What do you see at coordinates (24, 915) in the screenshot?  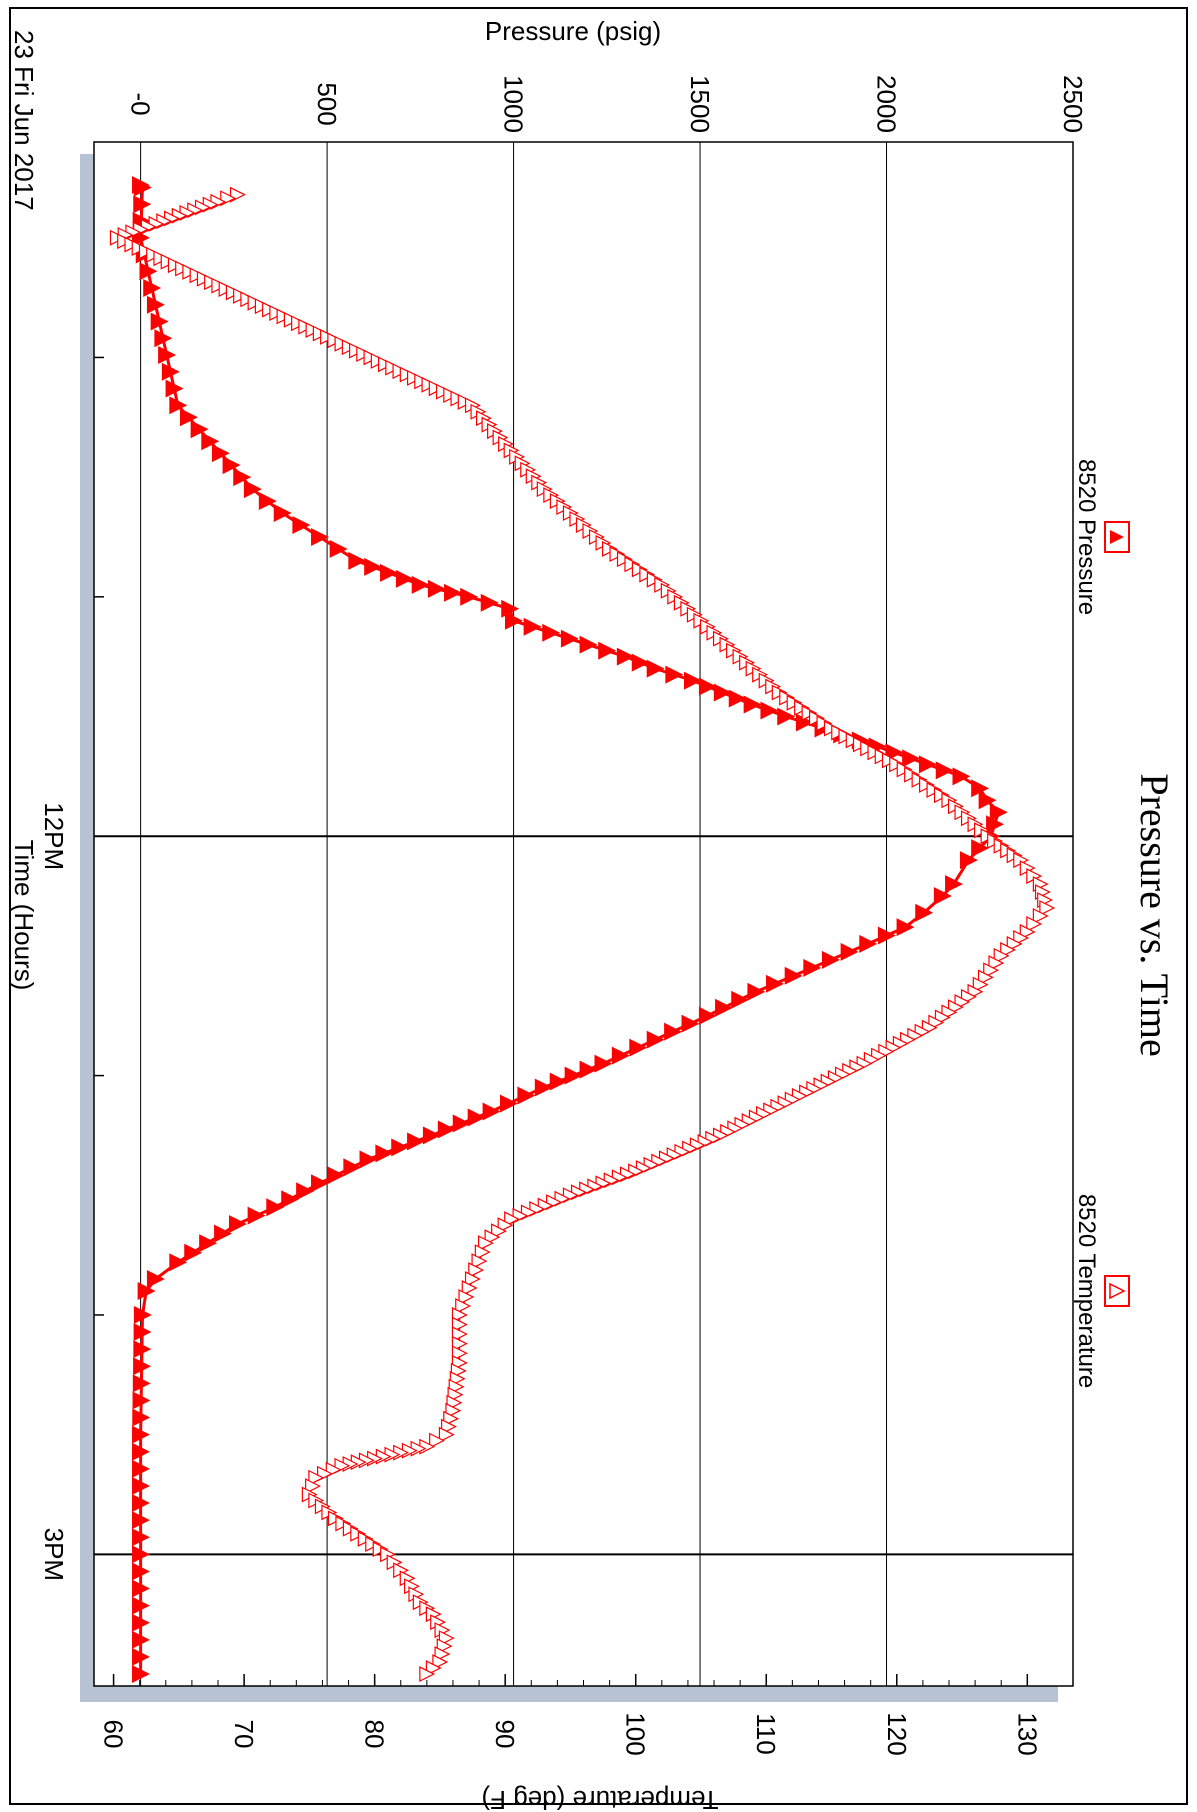 I see `time-axis-title: Time (Hours)` at bounding box center [24, 915].